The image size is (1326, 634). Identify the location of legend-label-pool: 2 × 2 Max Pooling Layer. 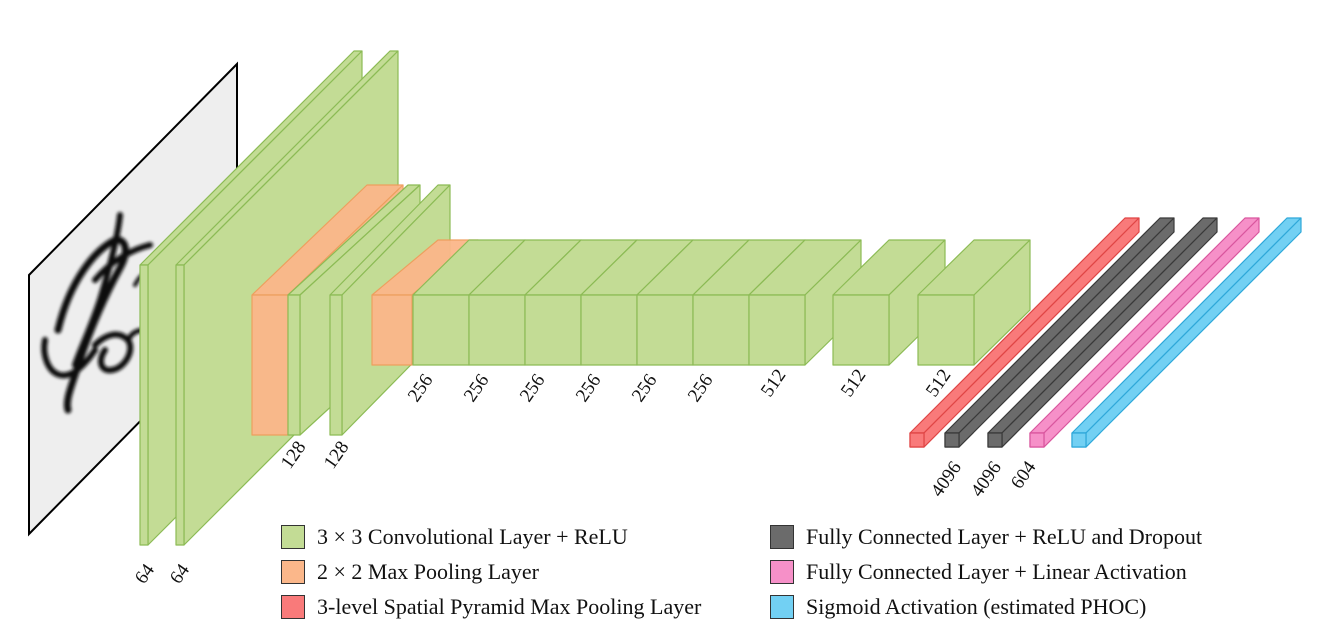
(428, 571).